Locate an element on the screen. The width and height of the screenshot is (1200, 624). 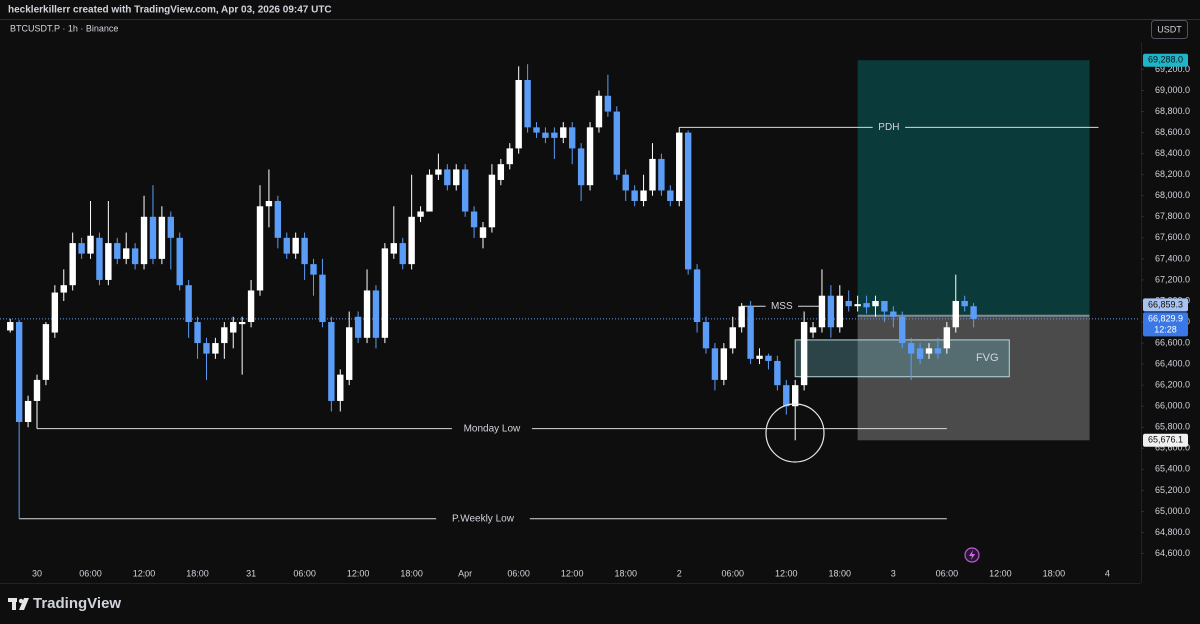
logo-part is located at coordinates (24, 604).